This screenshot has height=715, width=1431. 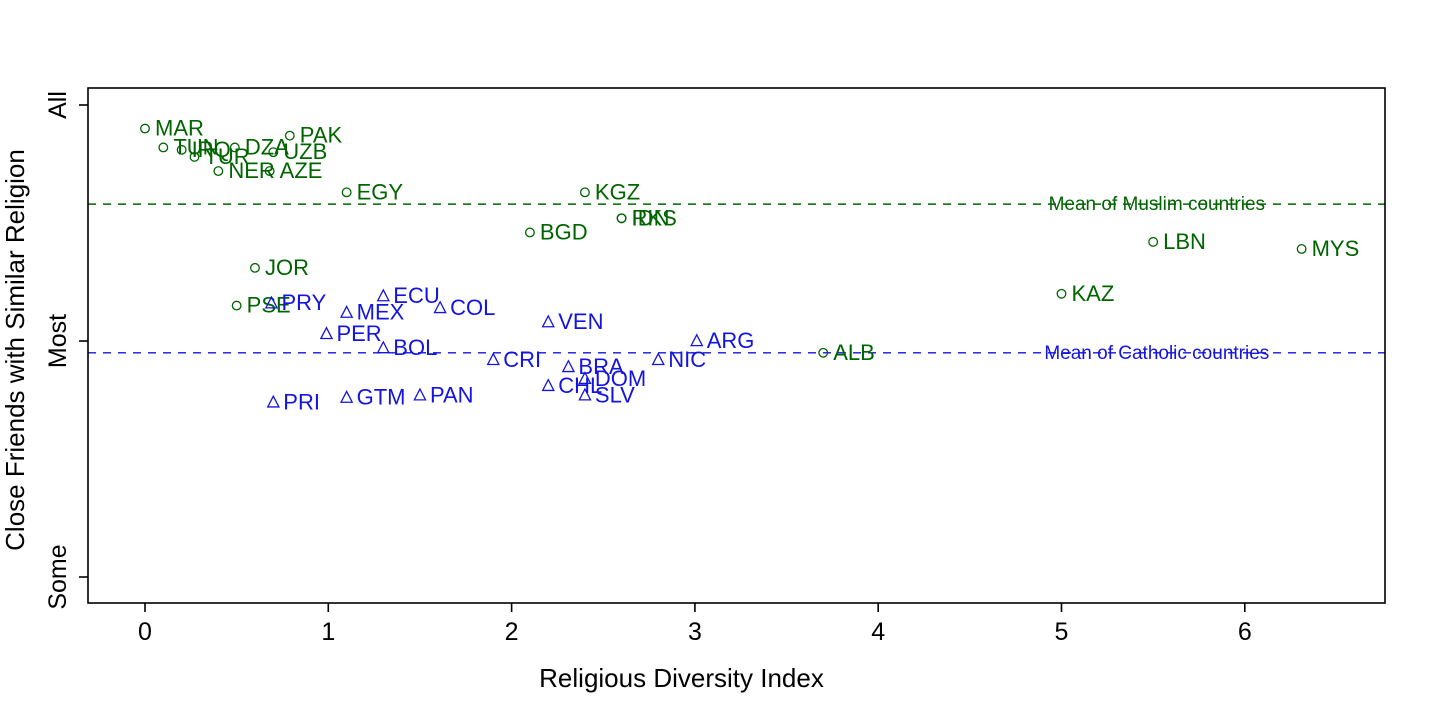 I want to click on marker-ARG, so click(x=697, y=340).